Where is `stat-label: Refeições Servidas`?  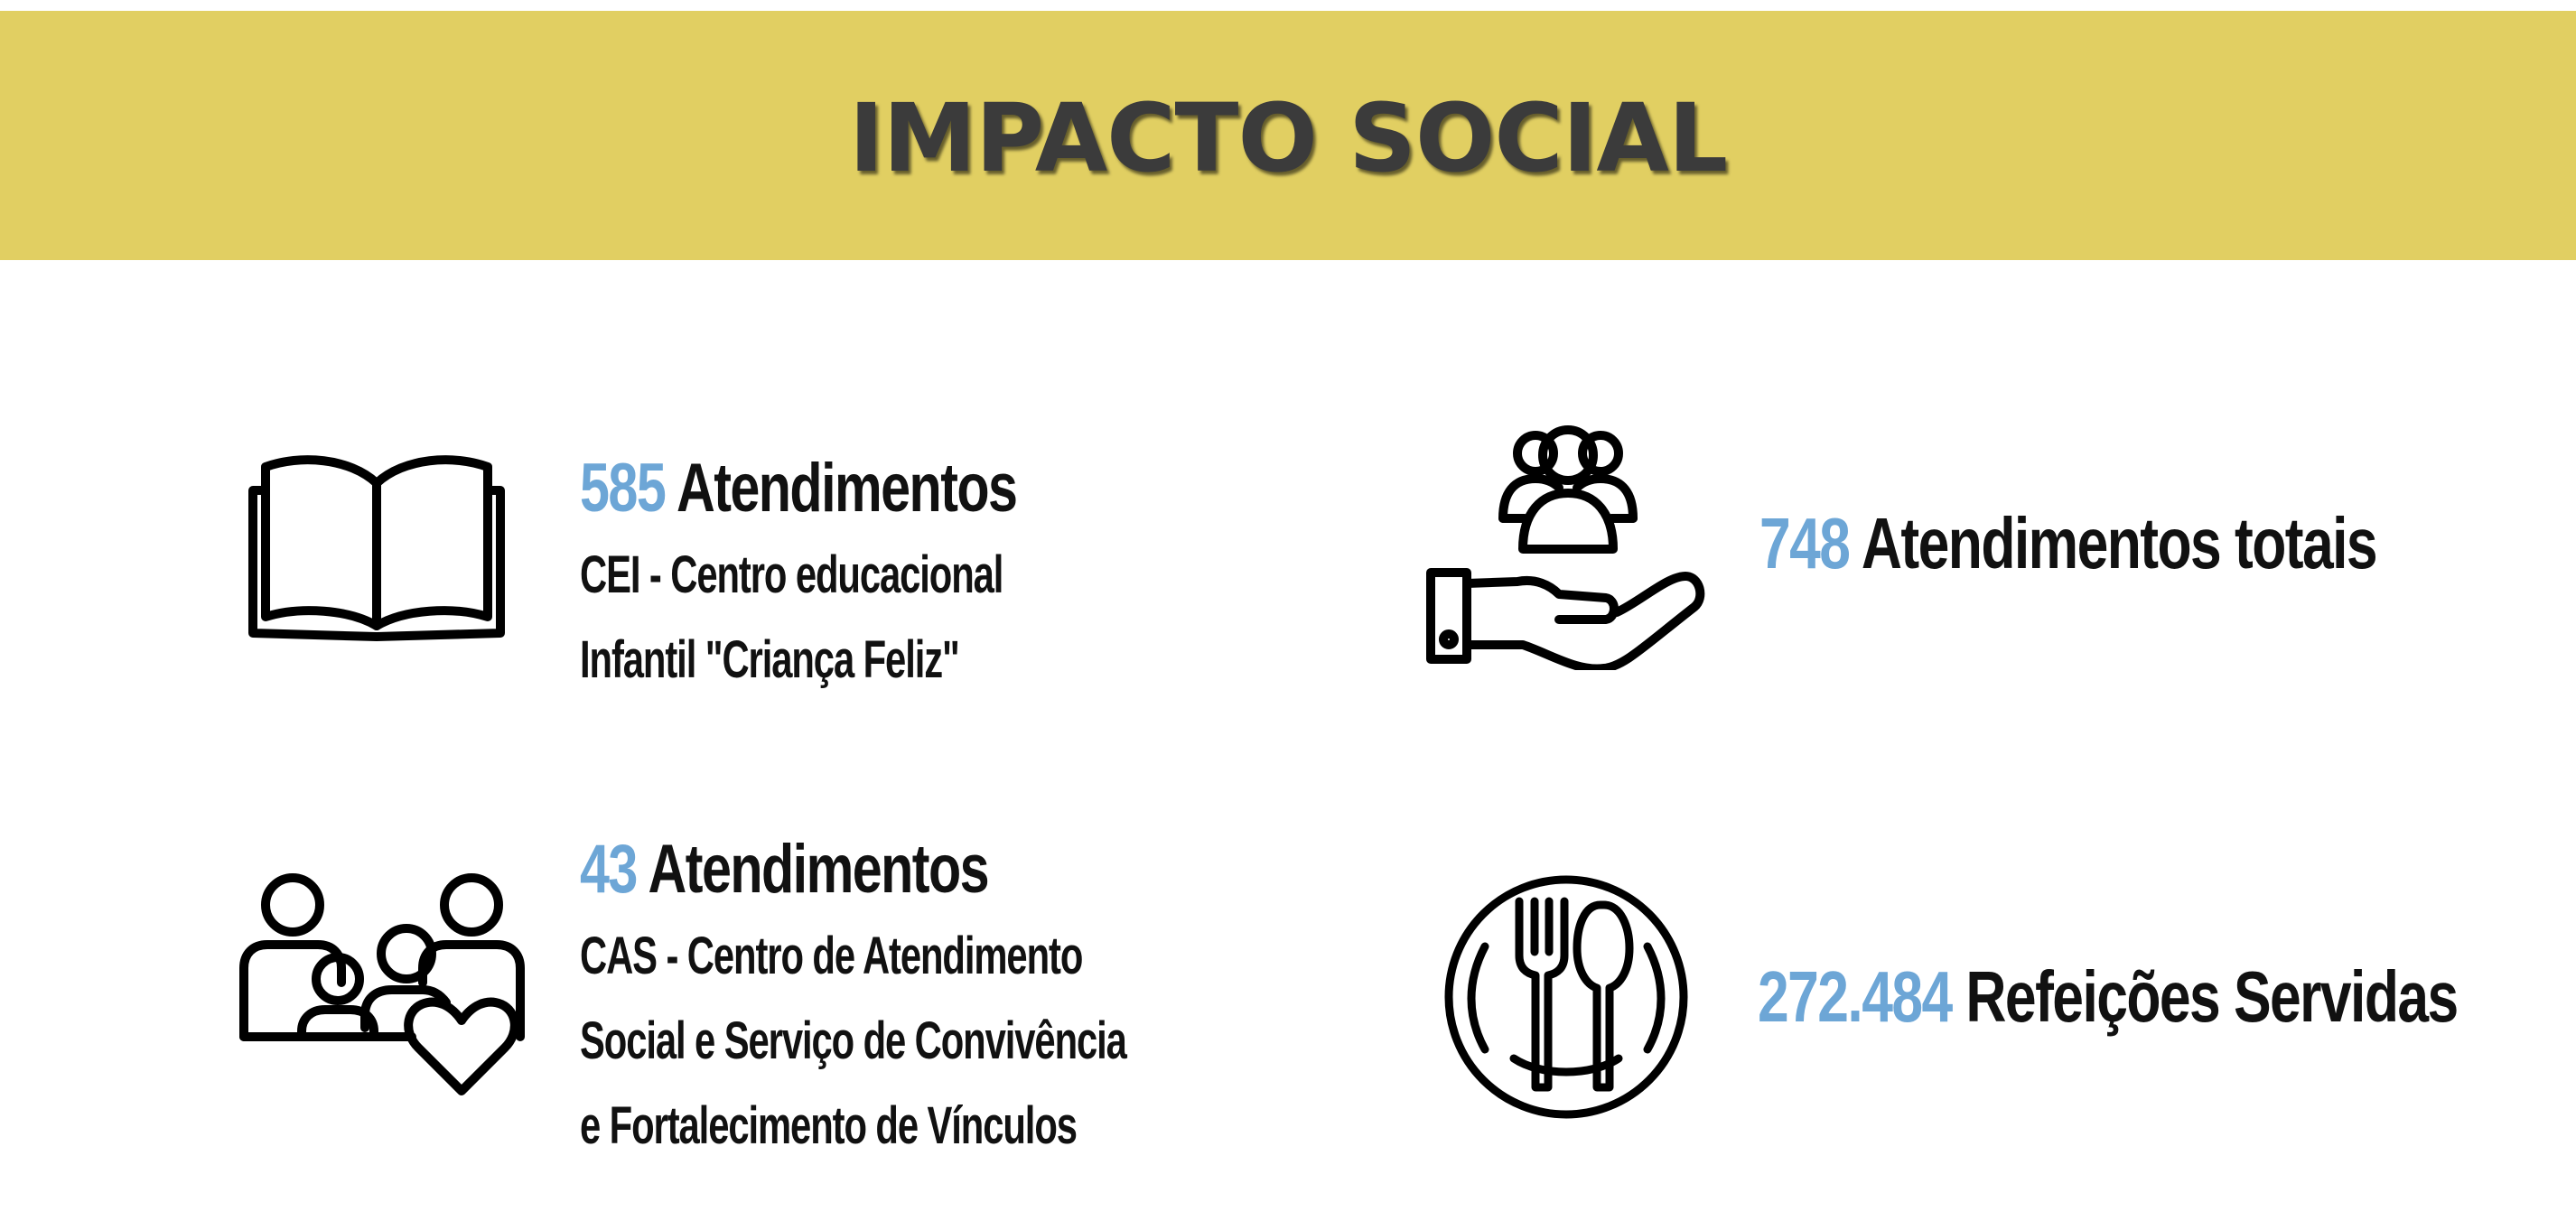
stat-label: Refeições Servidas is located at coordinates (2212, 996).